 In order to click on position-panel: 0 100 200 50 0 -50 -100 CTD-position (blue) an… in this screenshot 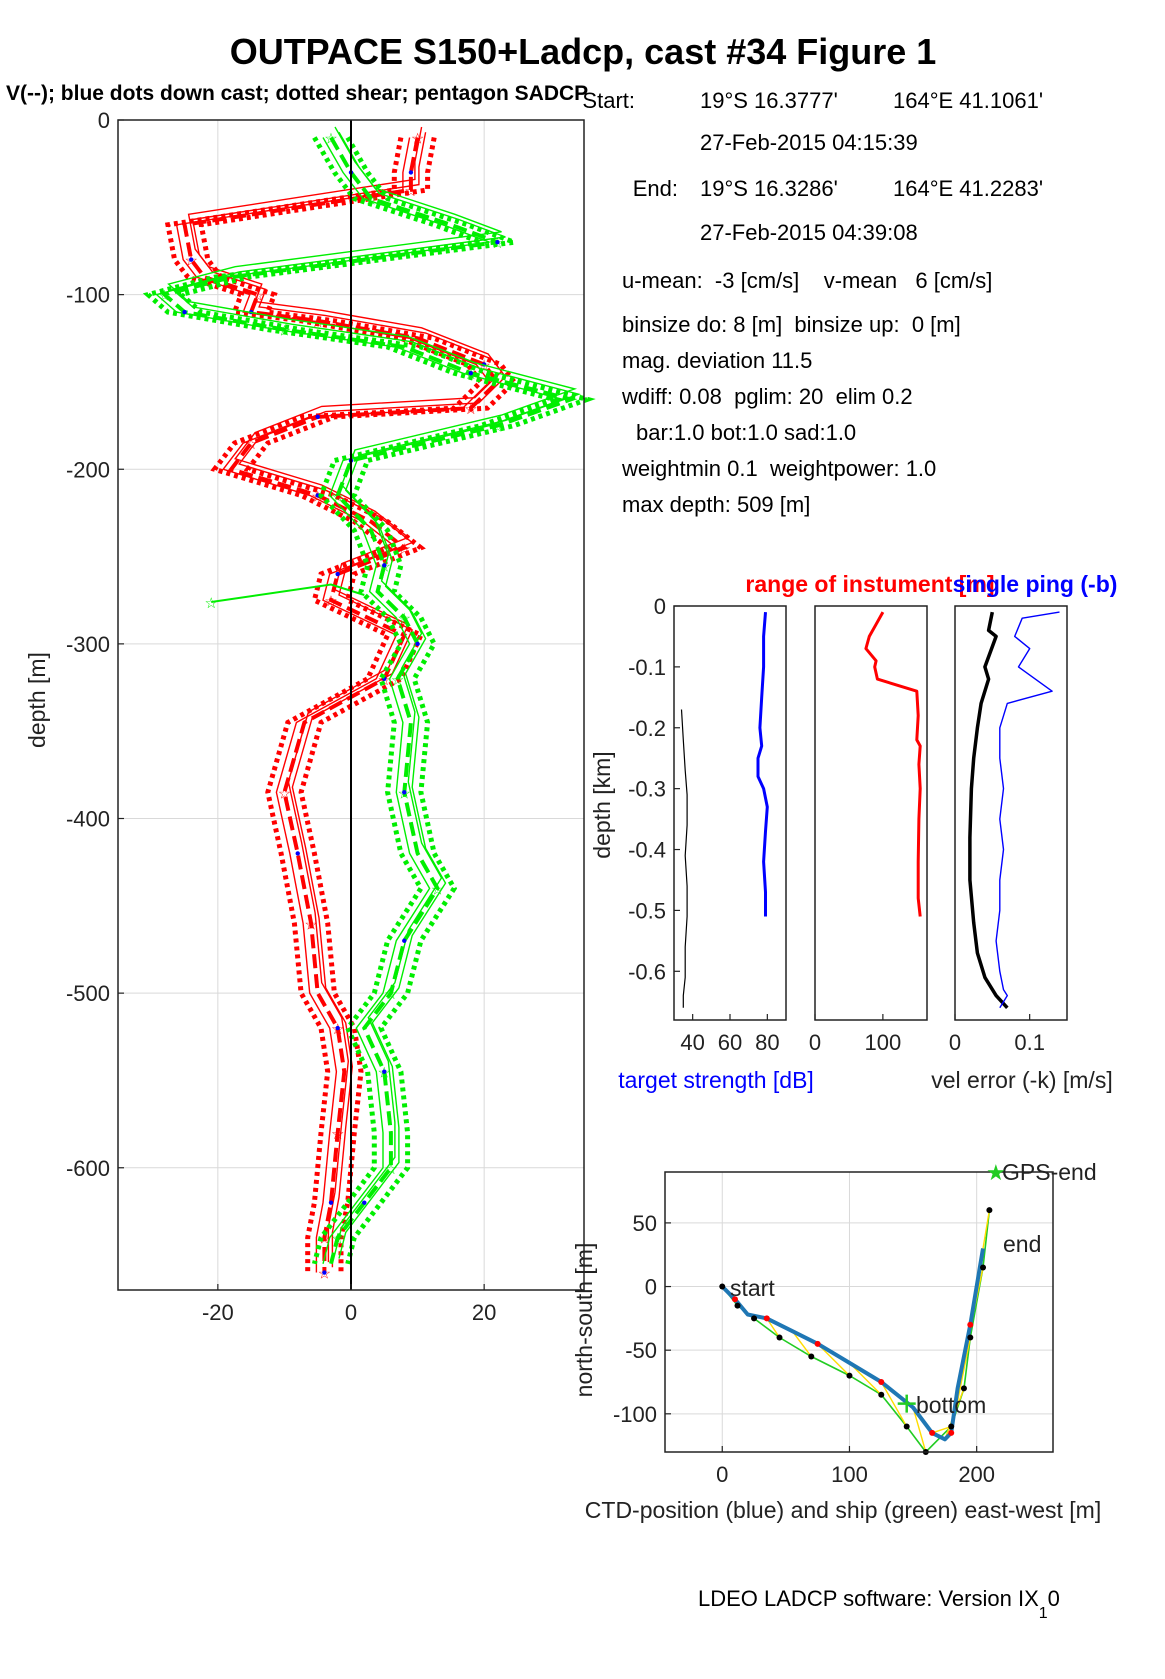, I will do `click(836, 1341)`.